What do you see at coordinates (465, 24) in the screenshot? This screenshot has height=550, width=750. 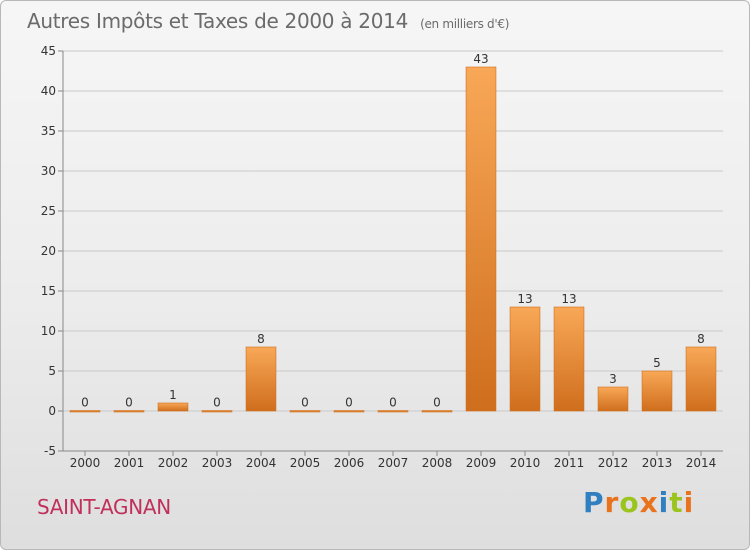 I see `chart-subtitle: (en milliers d'€)` at bounding box center [465, 24].